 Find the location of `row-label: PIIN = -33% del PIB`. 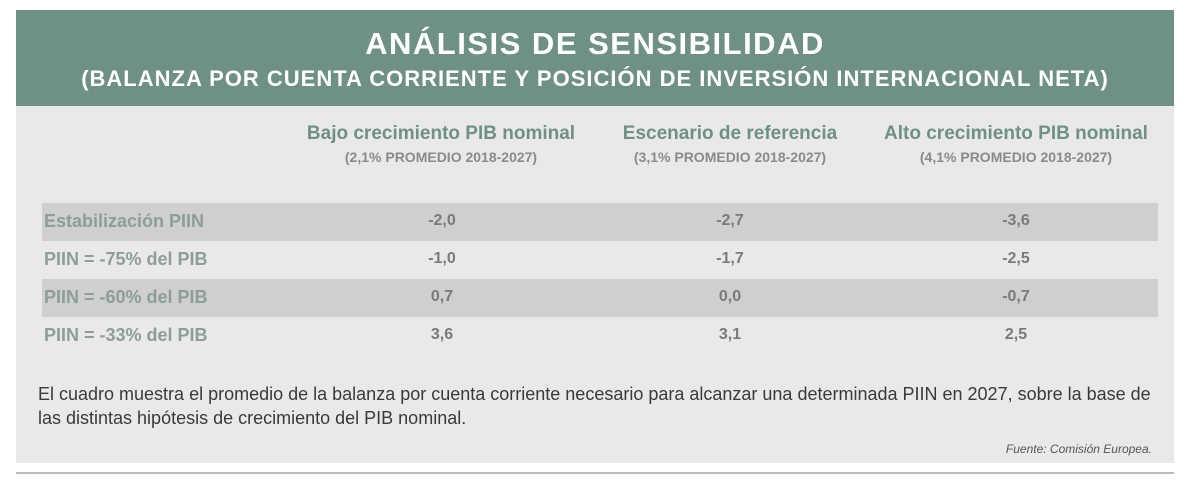

row-label: PIIN = -33% del PIB is located at coordinates (126, 335).